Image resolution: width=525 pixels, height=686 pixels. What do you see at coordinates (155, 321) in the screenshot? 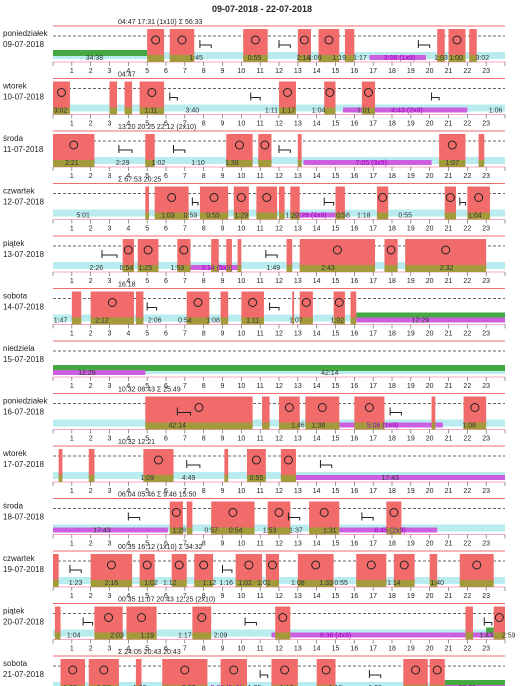
I see `duration-label: 2:06` at bounding box center [155, 321].